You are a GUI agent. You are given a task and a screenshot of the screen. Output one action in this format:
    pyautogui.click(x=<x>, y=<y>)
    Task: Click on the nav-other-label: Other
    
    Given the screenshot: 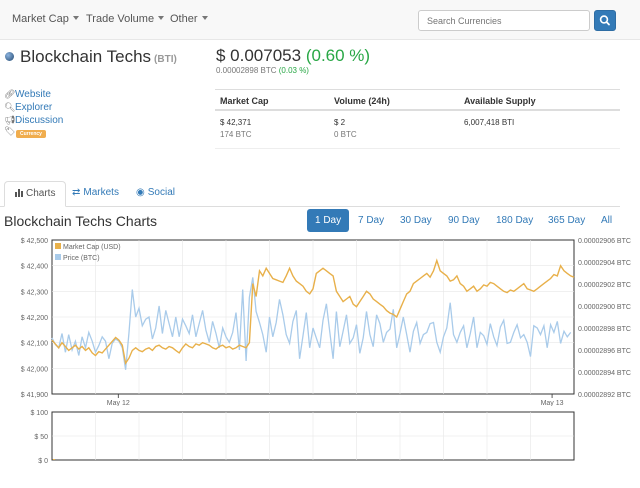 What is the action you would take?
    pyautogui.click(x=184, y=19)
    